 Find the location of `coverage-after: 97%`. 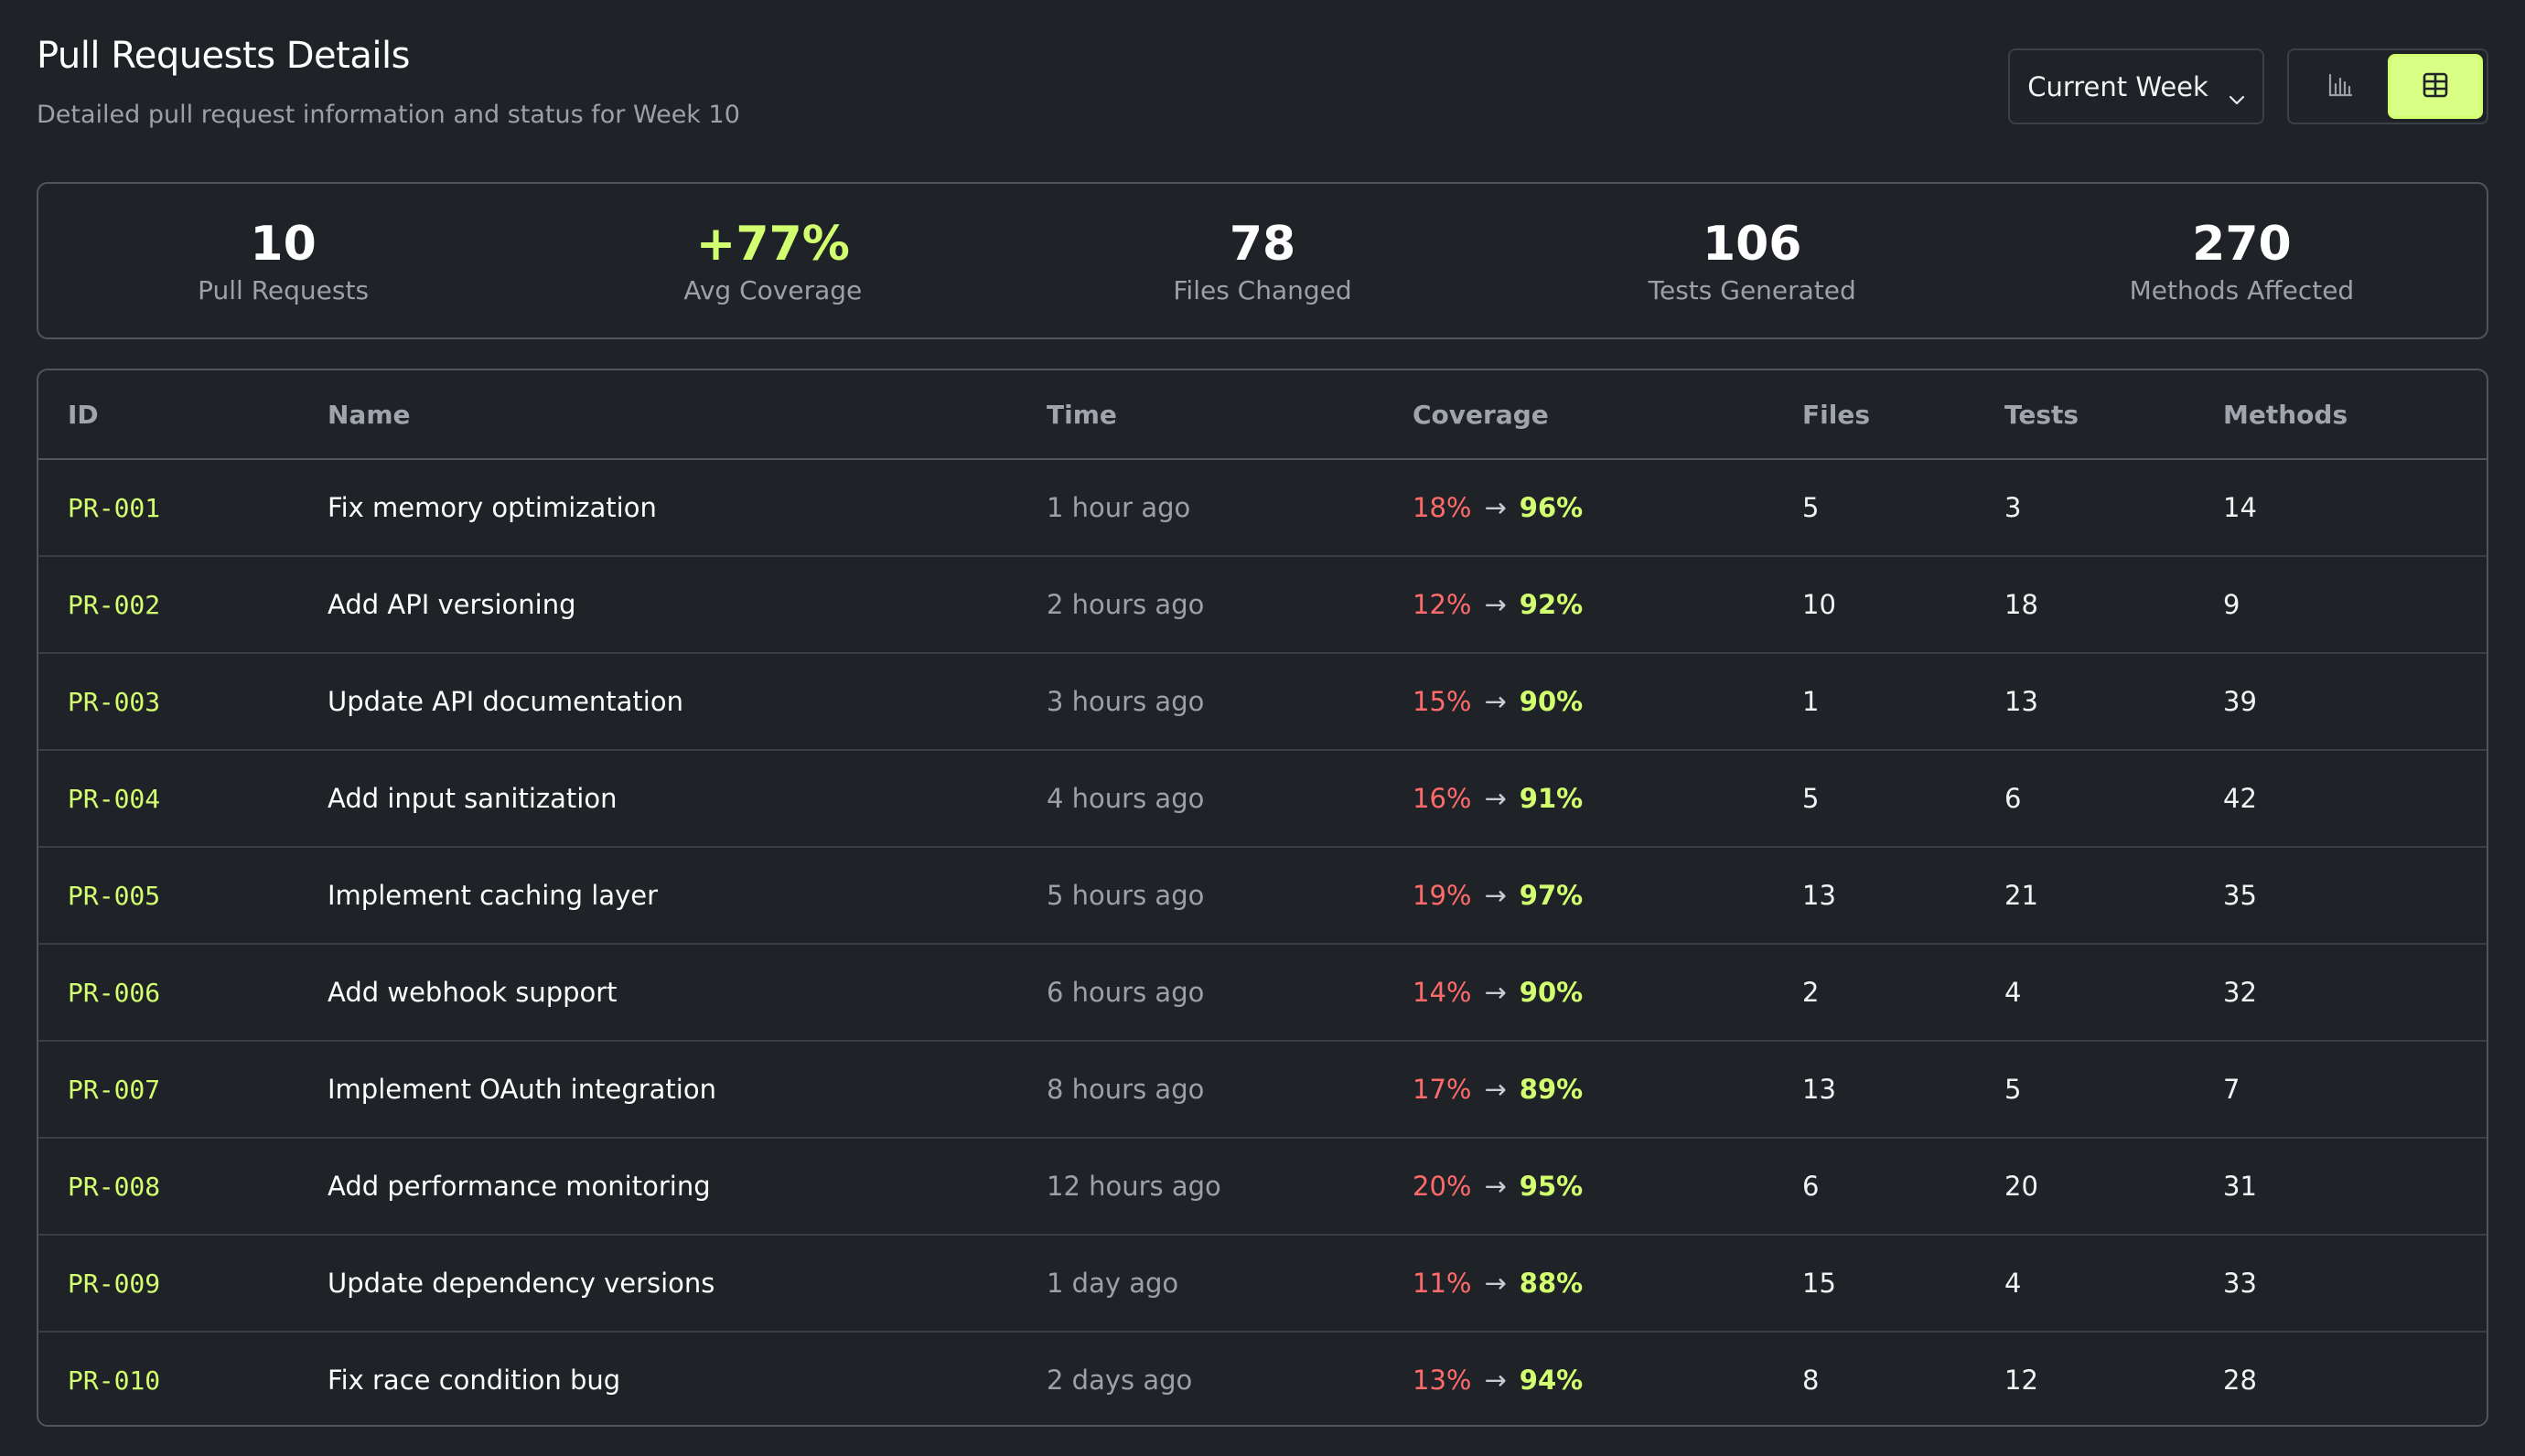

coverage-after: 97% is located at coordinates (1551, 895).